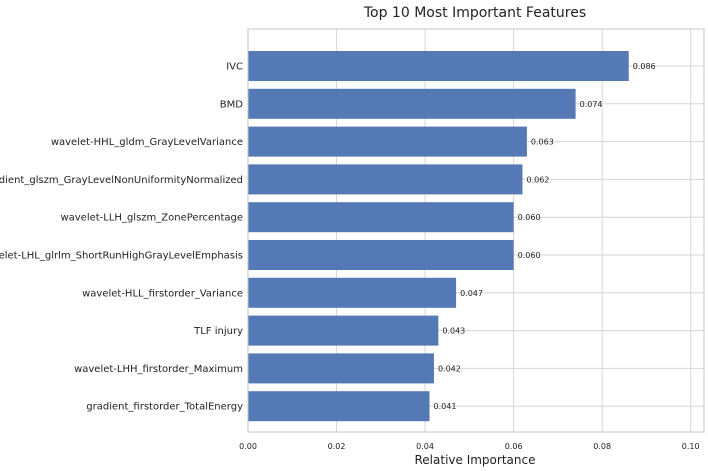 The height and width of the screenshot is (471, 708). Describe the element at coordinates (475, 460) in the screenshot. I see `x-axis-title: Relative Importance` at that location.